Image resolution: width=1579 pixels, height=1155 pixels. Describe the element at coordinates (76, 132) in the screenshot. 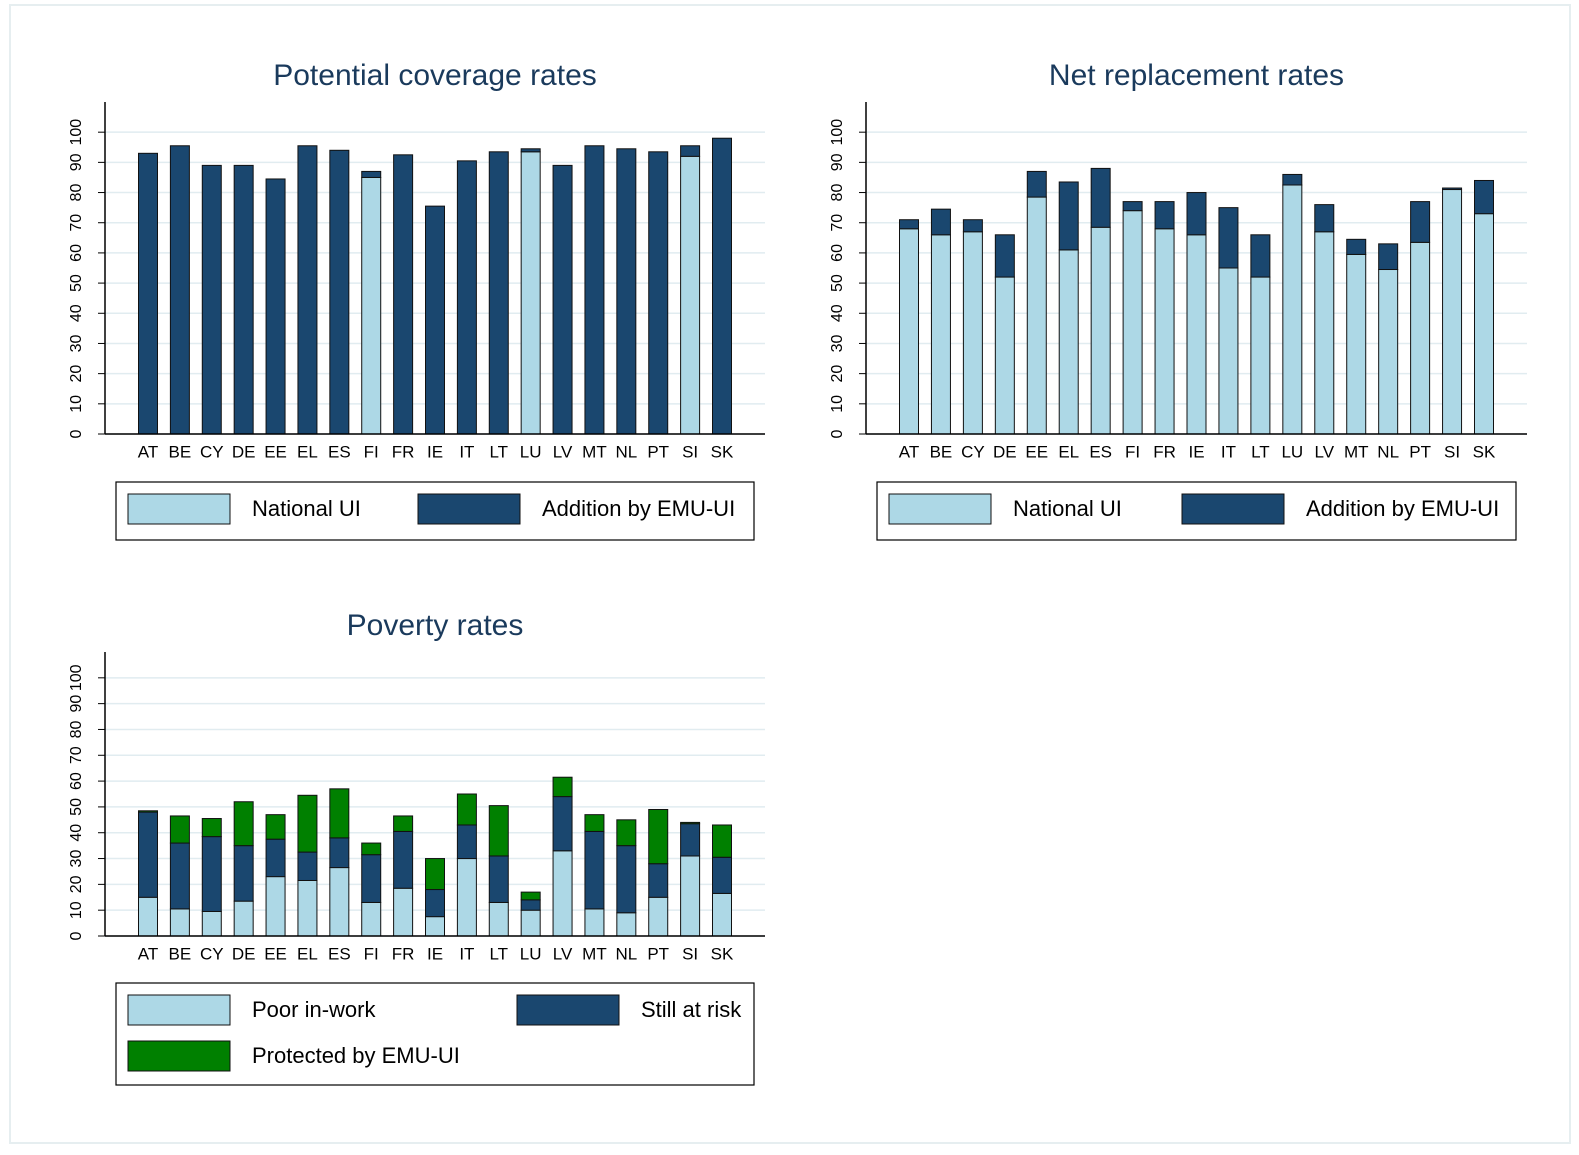

I see `y-tick-label: 100` at that location.